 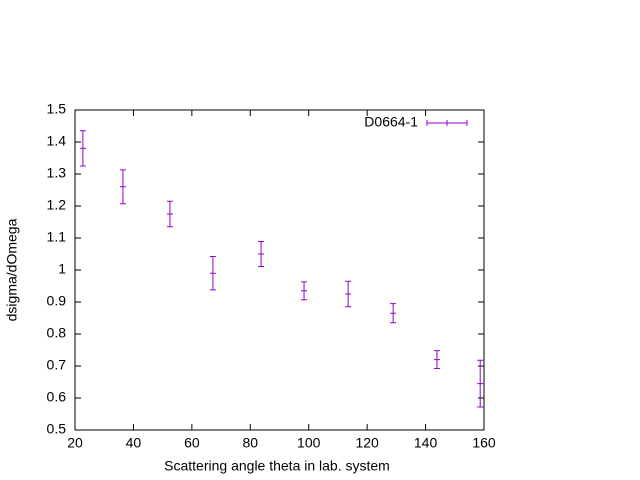 I want to click on x-axis-label: Scattering angle theta in lab. system, so click(x=277, y=466).